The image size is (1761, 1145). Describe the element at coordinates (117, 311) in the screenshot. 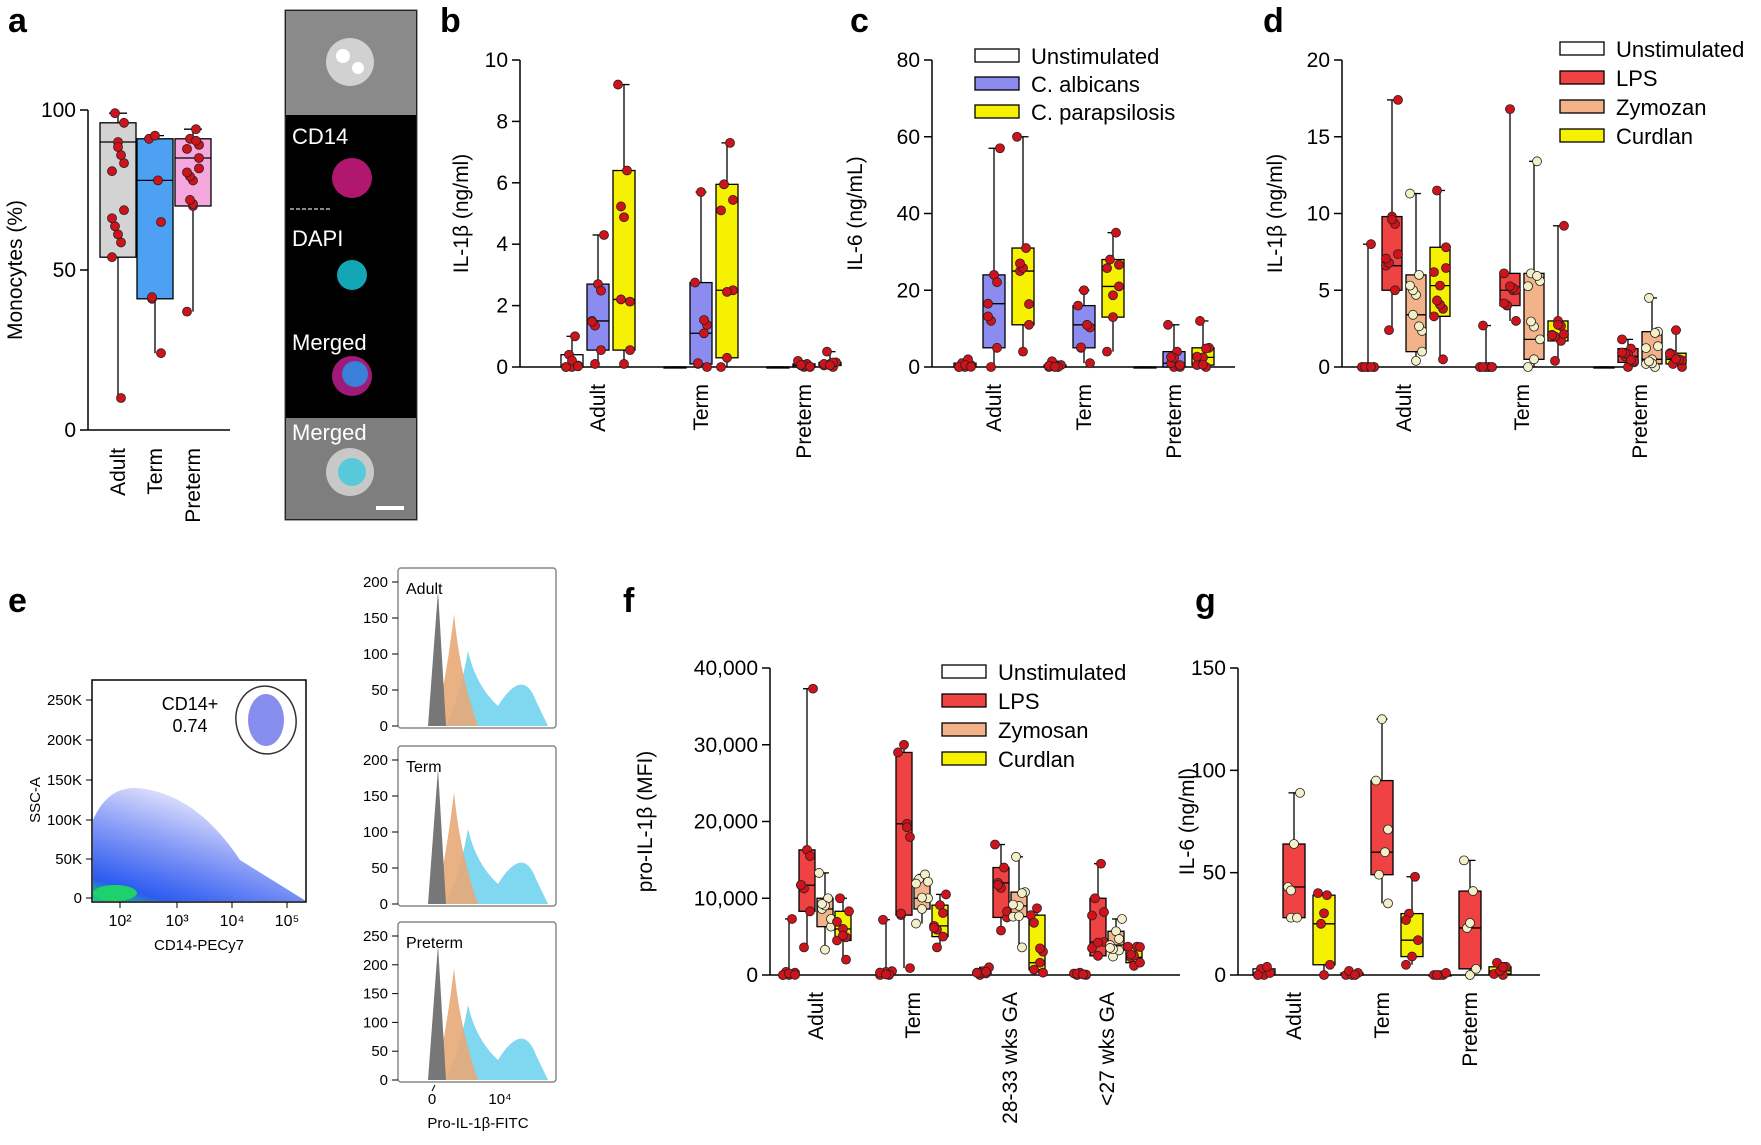

I see `chart-a: 0 50 100 Monocytes (%) Adult Term Preterm` at that location.